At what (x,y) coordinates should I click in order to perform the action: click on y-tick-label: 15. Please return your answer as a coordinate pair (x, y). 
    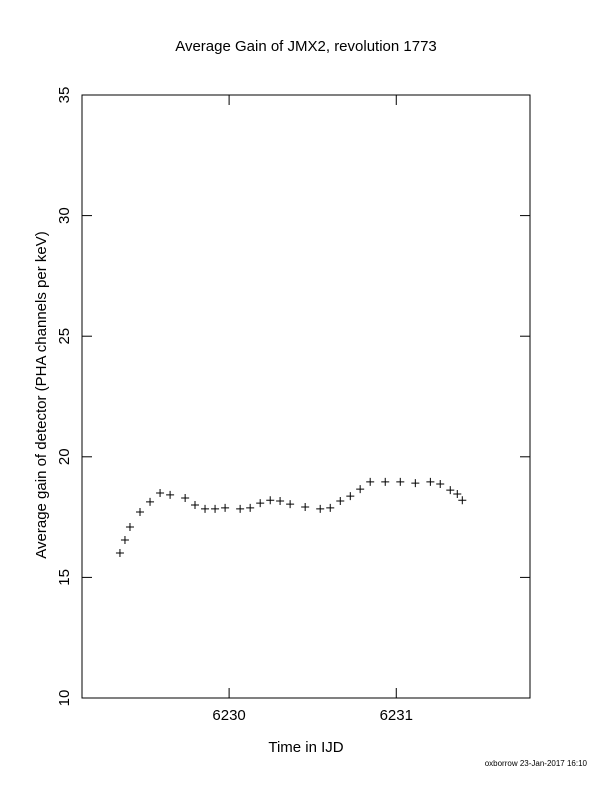
    Looking at the image, I should click on (64, 577).